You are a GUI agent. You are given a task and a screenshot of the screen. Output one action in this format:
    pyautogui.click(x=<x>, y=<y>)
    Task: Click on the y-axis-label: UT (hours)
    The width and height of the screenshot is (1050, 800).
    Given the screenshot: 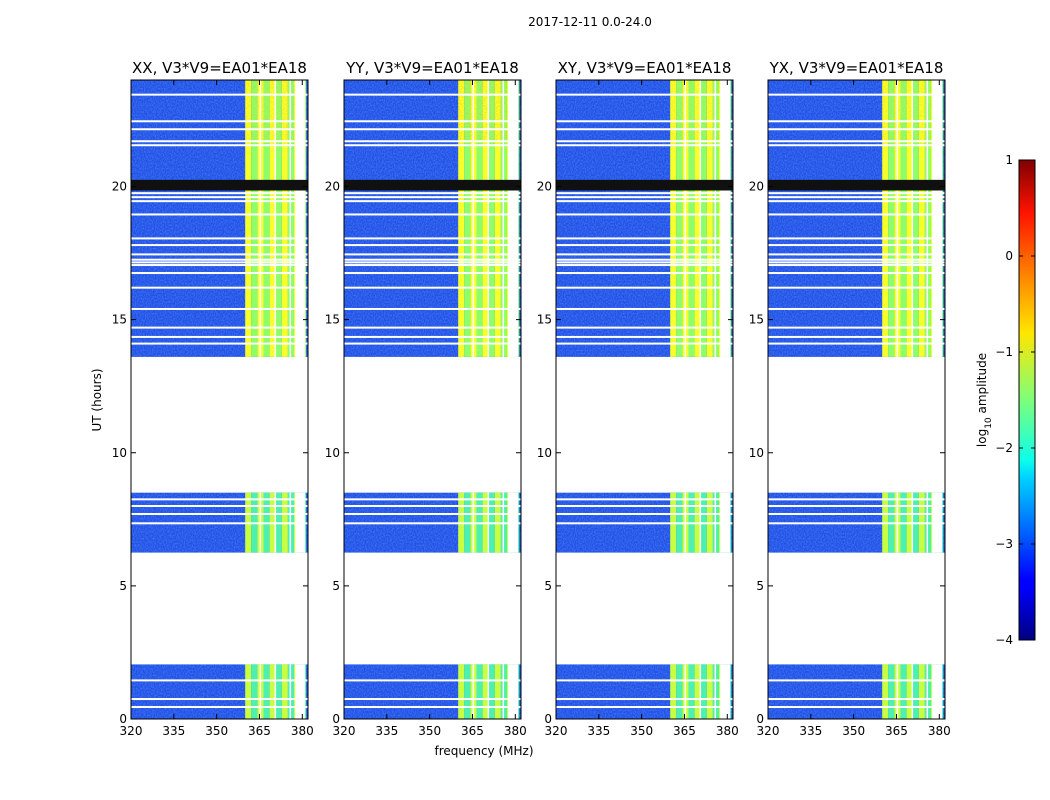 What is the action you would take?
    pyautogui.click(x=97, y=399)
    